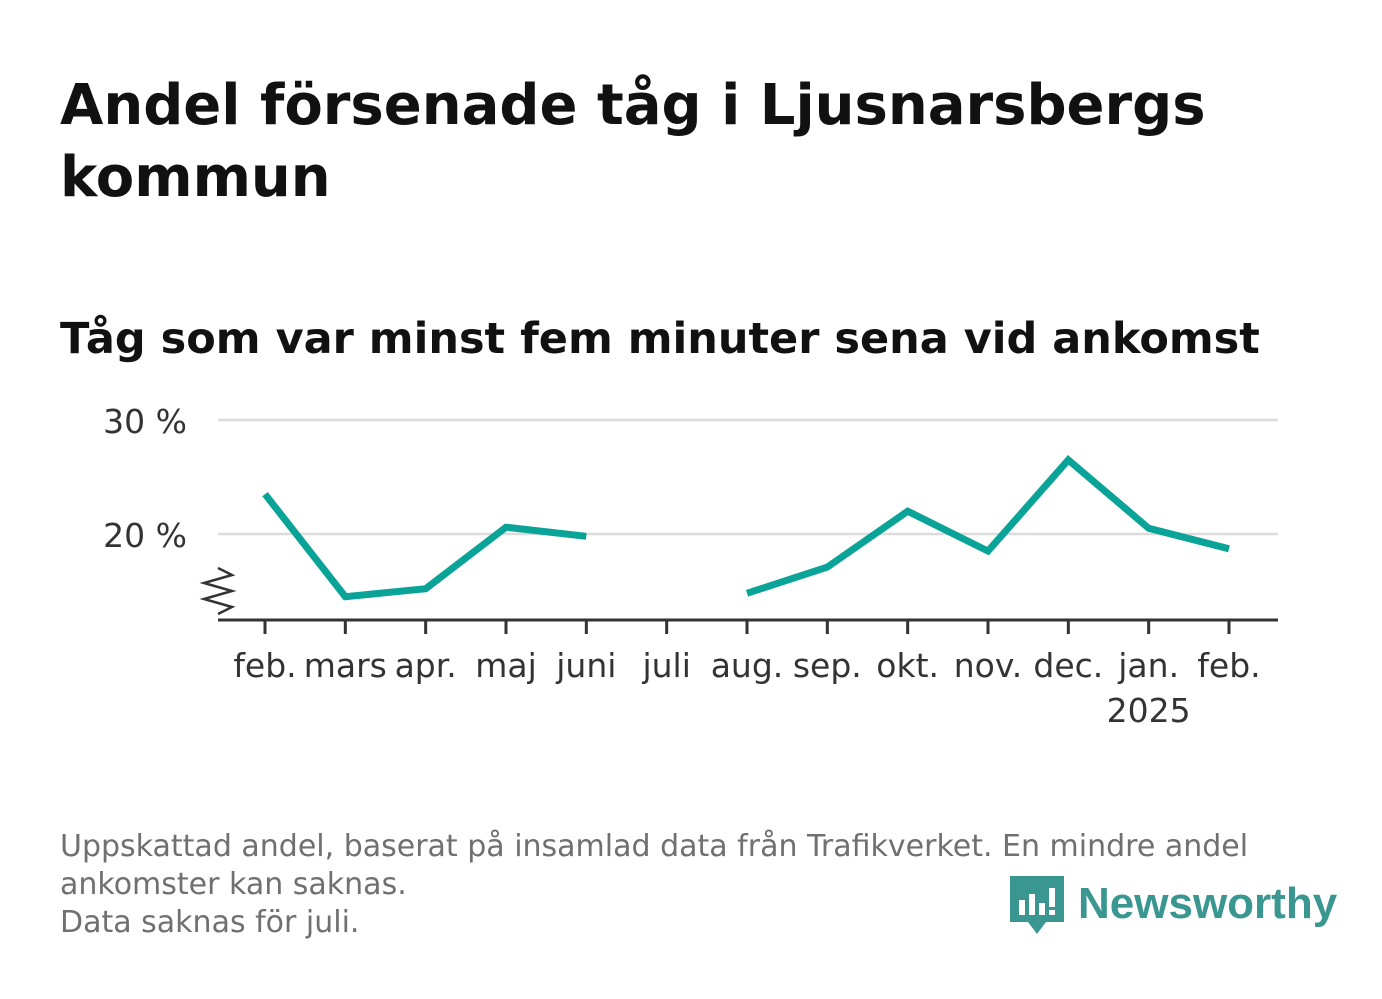 The image size is (1382, 999). I want to click on axis-break-icon, so click(218, 591).